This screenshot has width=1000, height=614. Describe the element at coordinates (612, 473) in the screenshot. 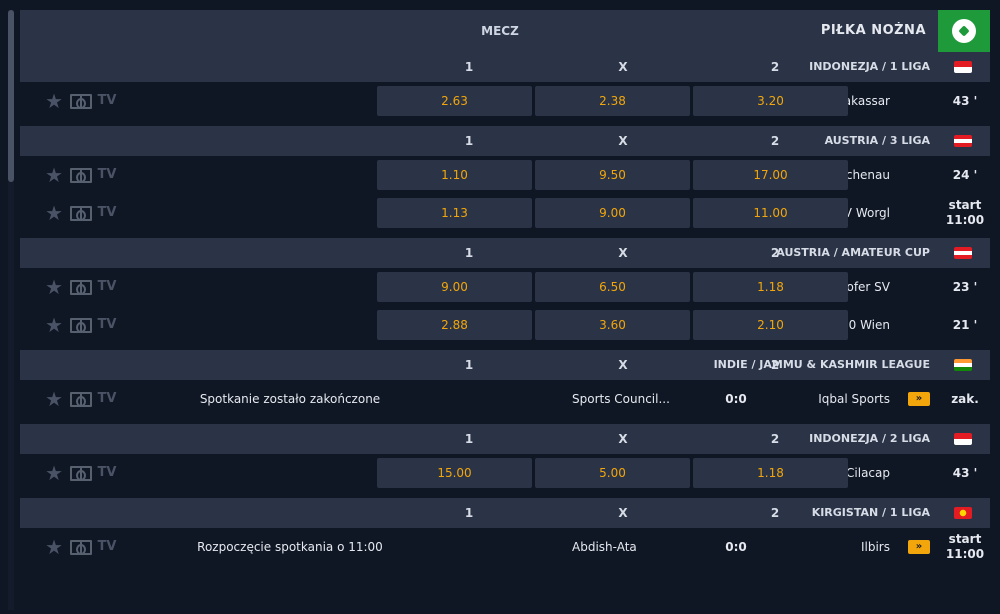

I see `odd-draw-button: 5.00` at that location.